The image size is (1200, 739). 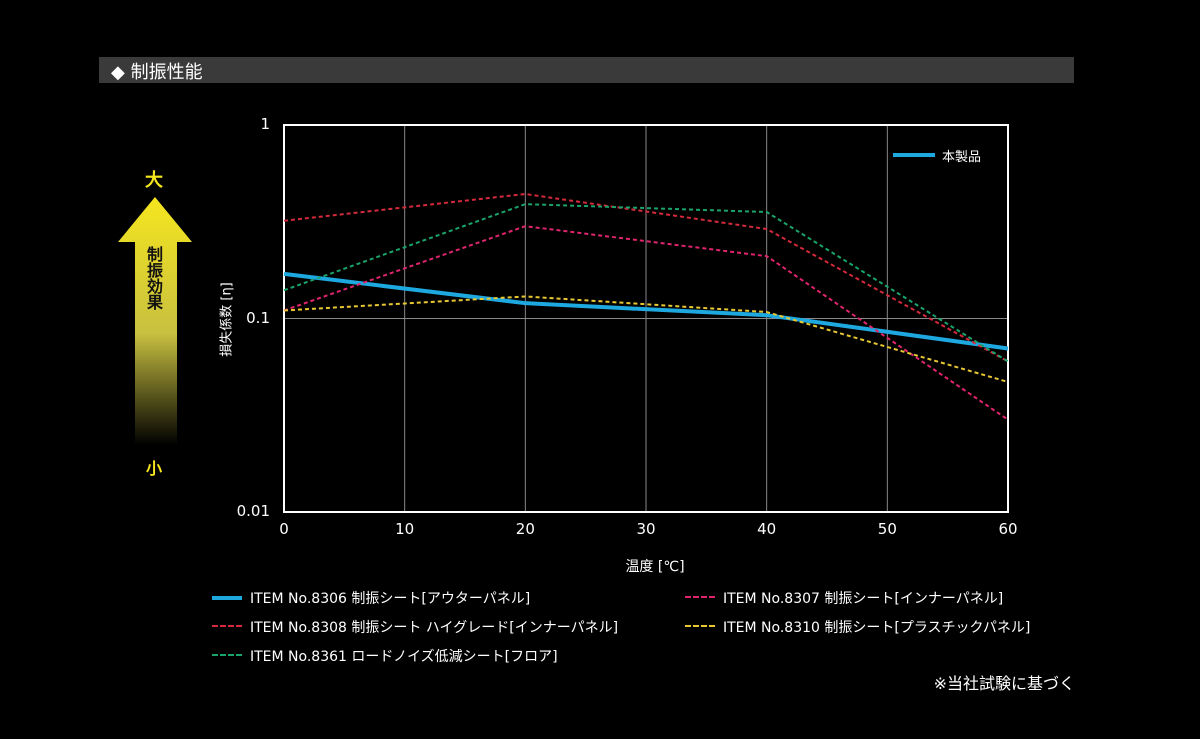 I want to click on legend-label: ITEM No.8307 制振シート[インナーパネル], so click(x=863, y=599).